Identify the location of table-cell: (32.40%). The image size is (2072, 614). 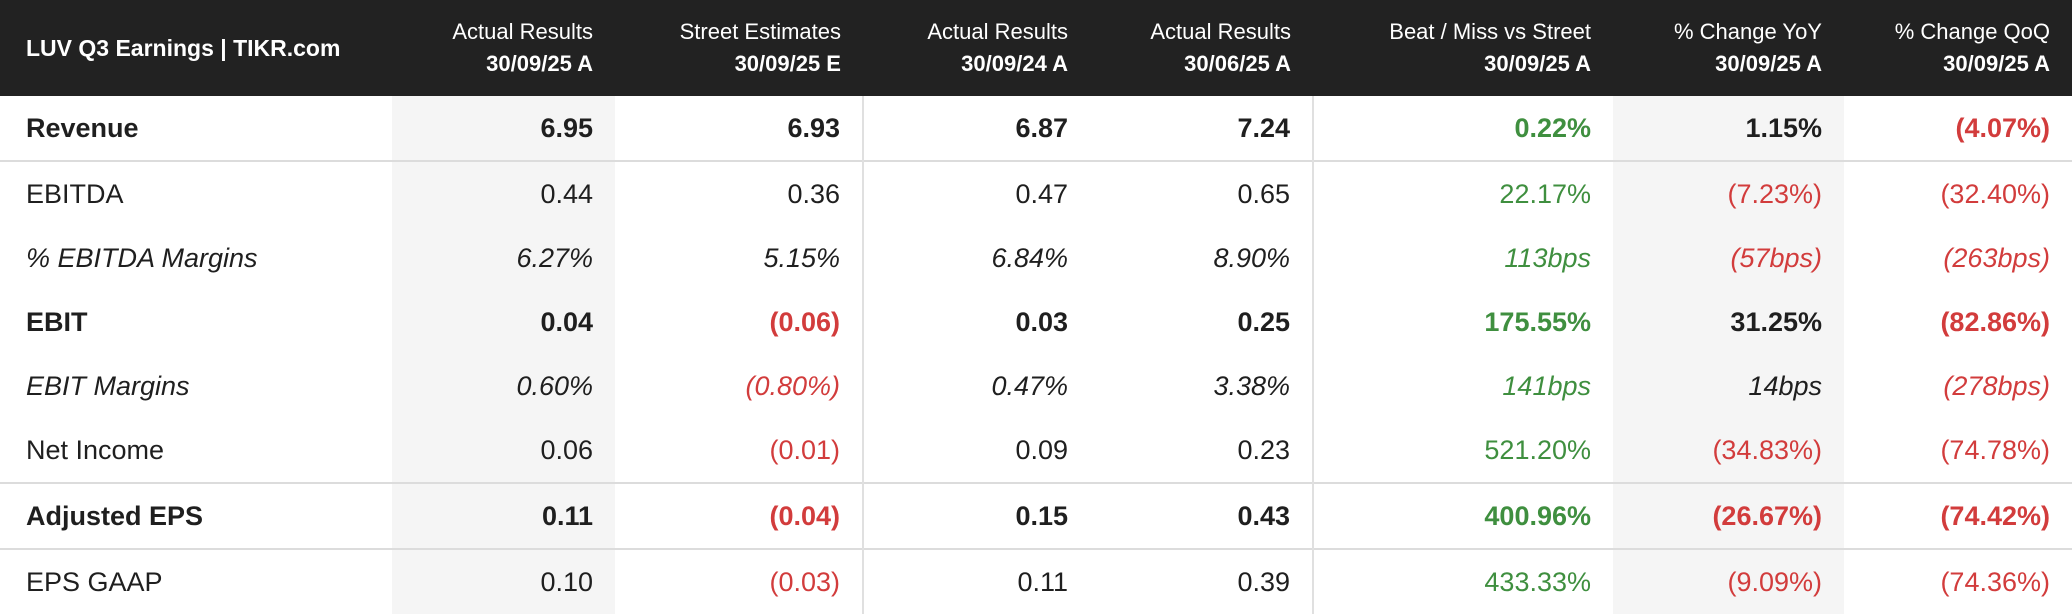
(1958, 193).